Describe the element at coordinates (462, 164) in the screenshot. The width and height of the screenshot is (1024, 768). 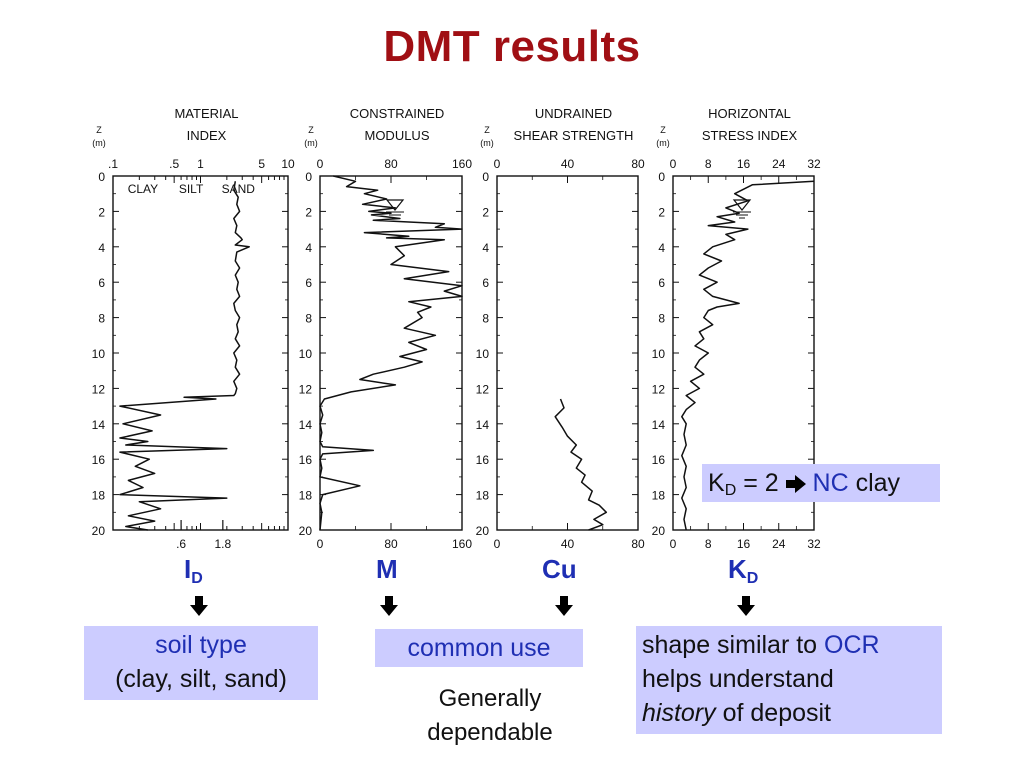
I see `x-top-tick-label: 160` at that location.